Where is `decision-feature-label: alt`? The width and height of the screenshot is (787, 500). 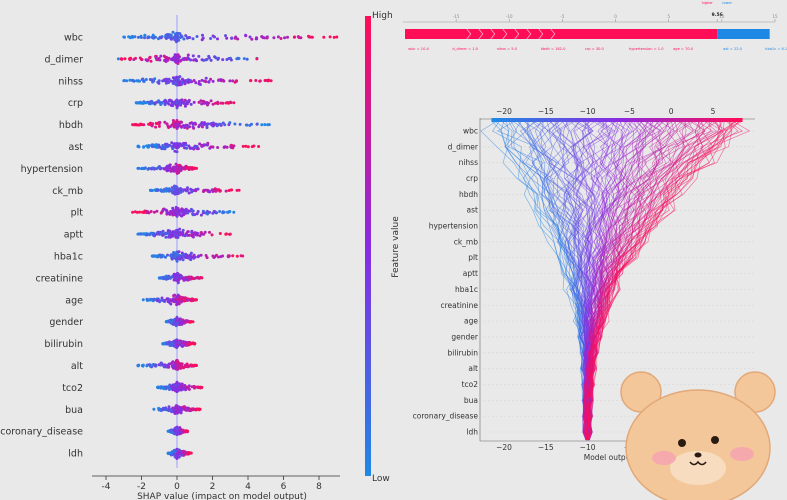
decision-feature-label: alt is located at coordinates (473, 368).